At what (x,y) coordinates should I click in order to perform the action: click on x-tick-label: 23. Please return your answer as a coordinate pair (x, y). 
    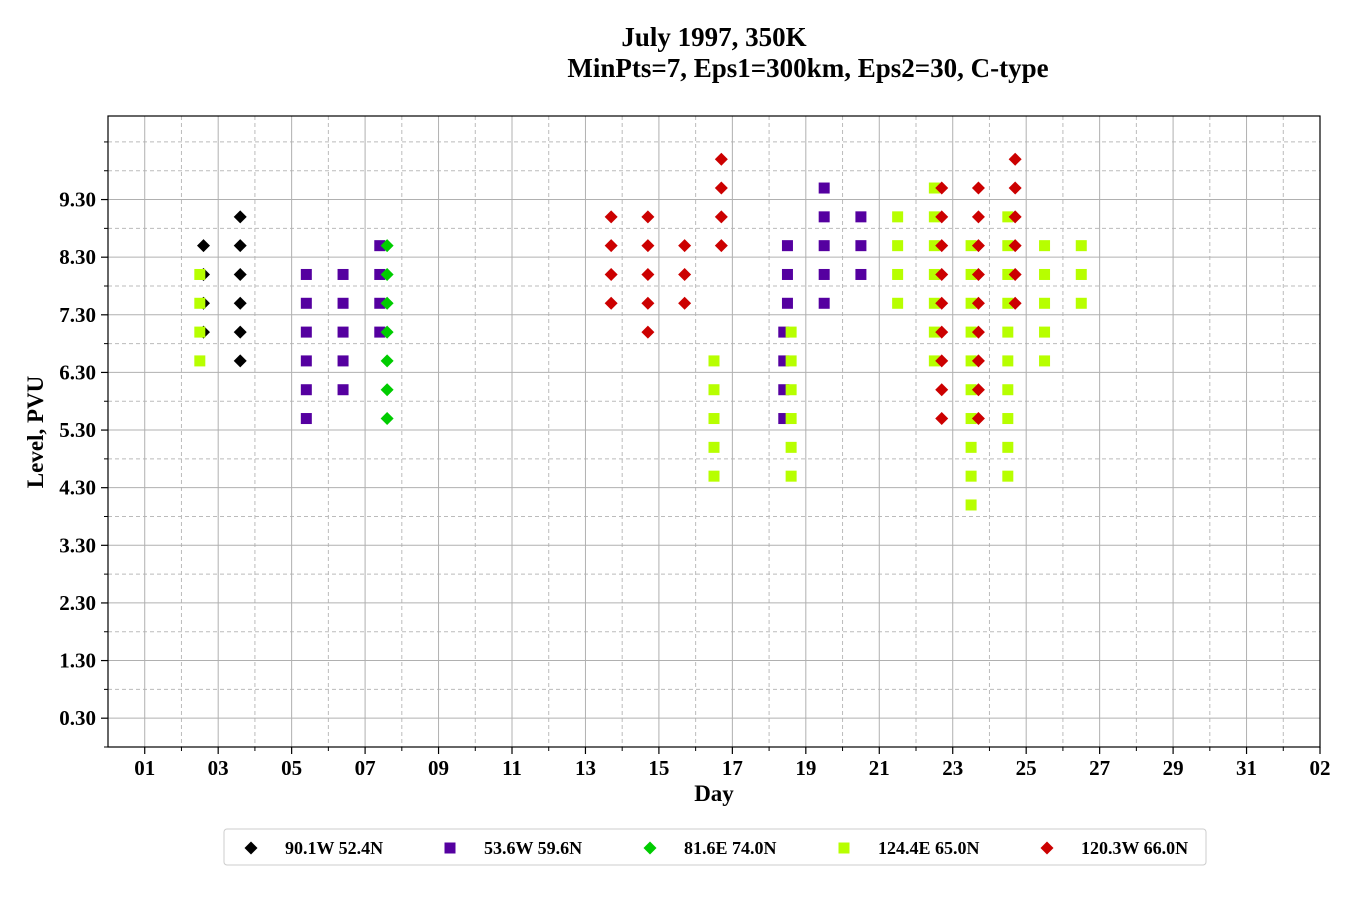
    Looking at the image, I should click on (952, 768).